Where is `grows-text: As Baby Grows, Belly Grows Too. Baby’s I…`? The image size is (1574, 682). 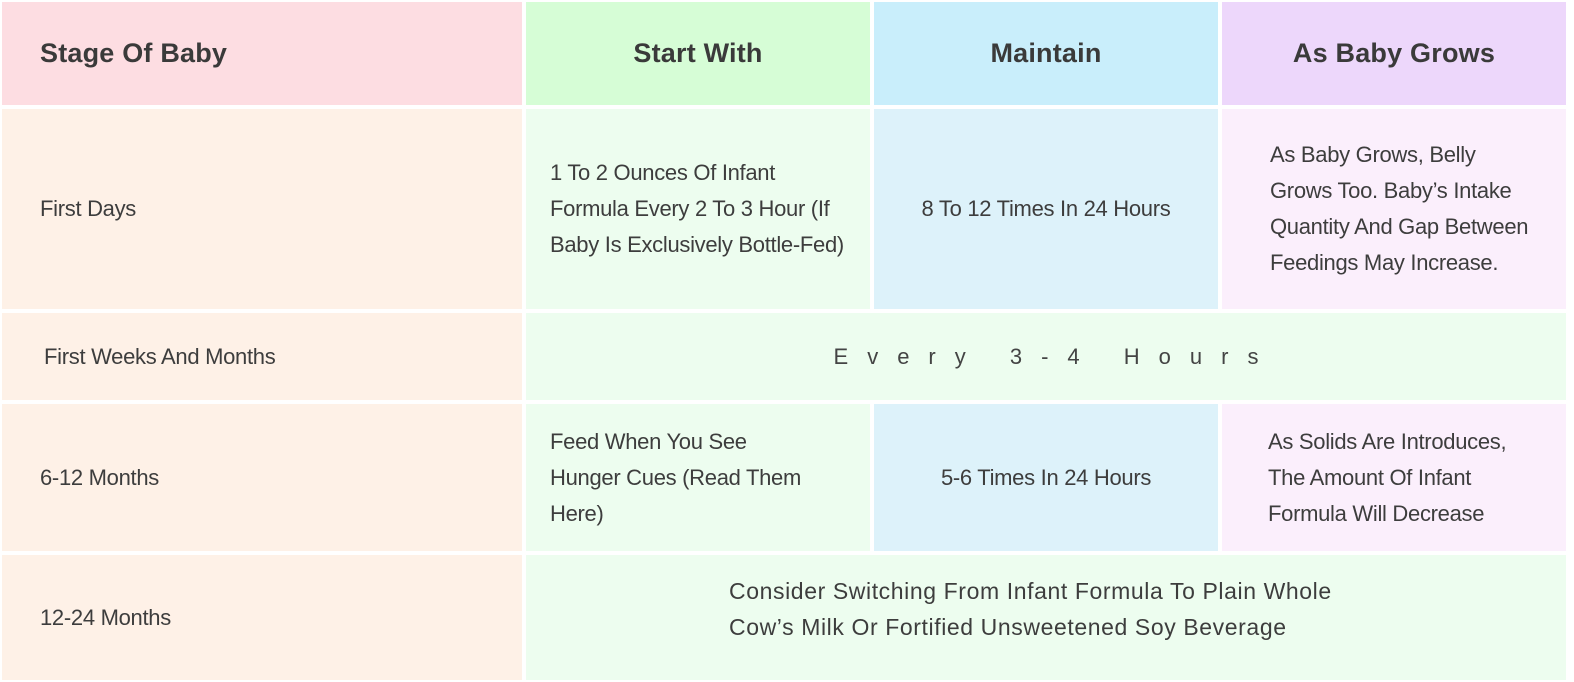 grows-text: As Baby Grows, Belly Grows Too. Baby’s I… is located at coordinates (1399, 208).